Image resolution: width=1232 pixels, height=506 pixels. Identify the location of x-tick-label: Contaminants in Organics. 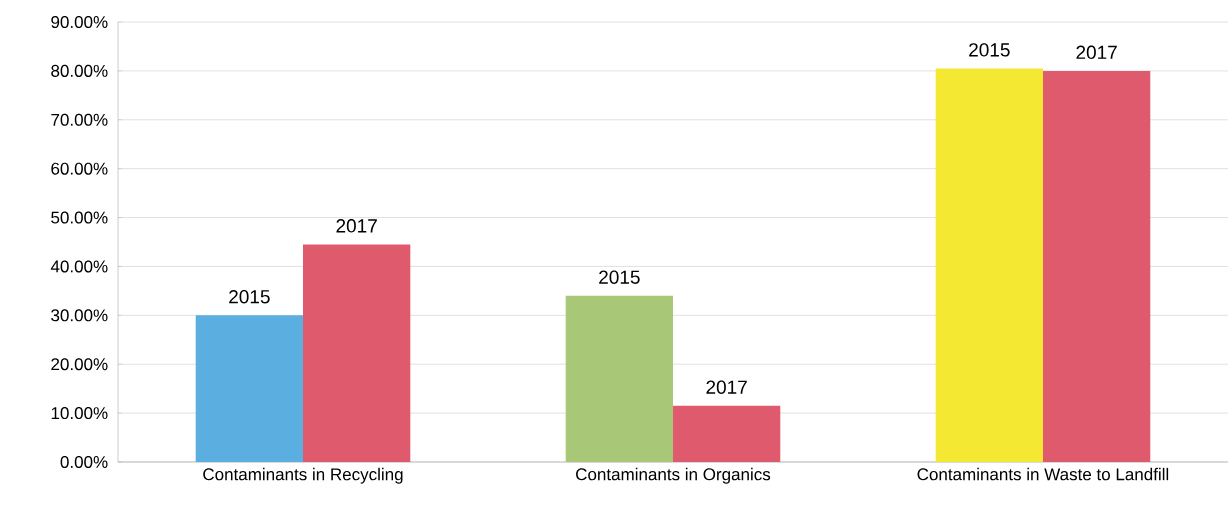
(673, 475).